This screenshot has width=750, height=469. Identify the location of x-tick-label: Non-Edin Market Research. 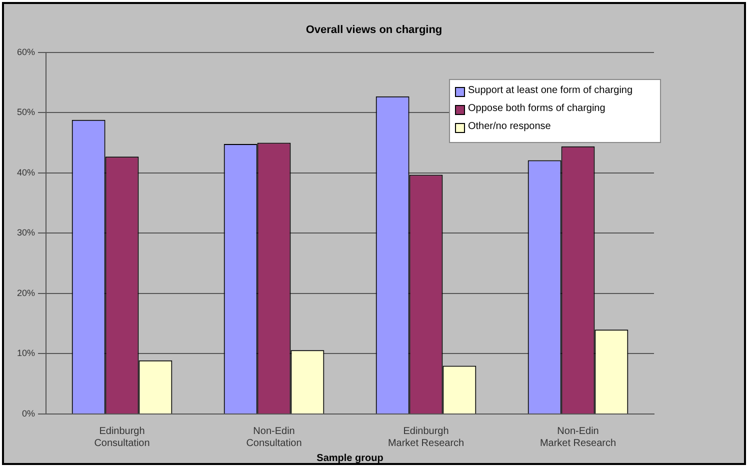
(578, 437).